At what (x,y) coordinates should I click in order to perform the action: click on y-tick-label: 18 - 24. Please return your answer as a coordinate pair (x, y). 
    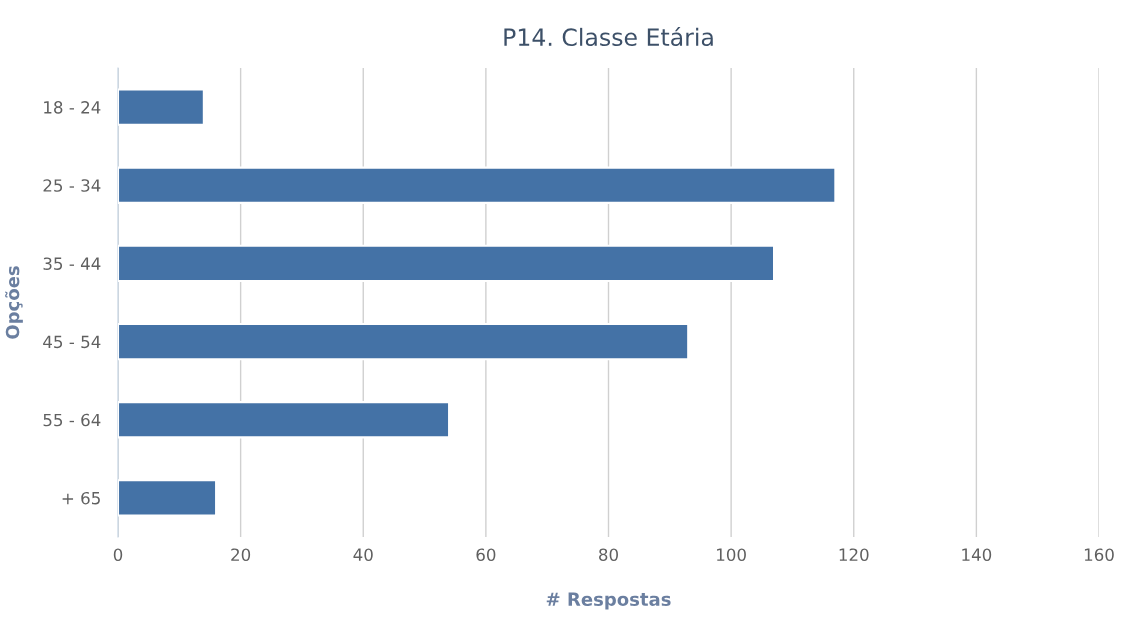
    Looking at the image, I should click on (72, 107).